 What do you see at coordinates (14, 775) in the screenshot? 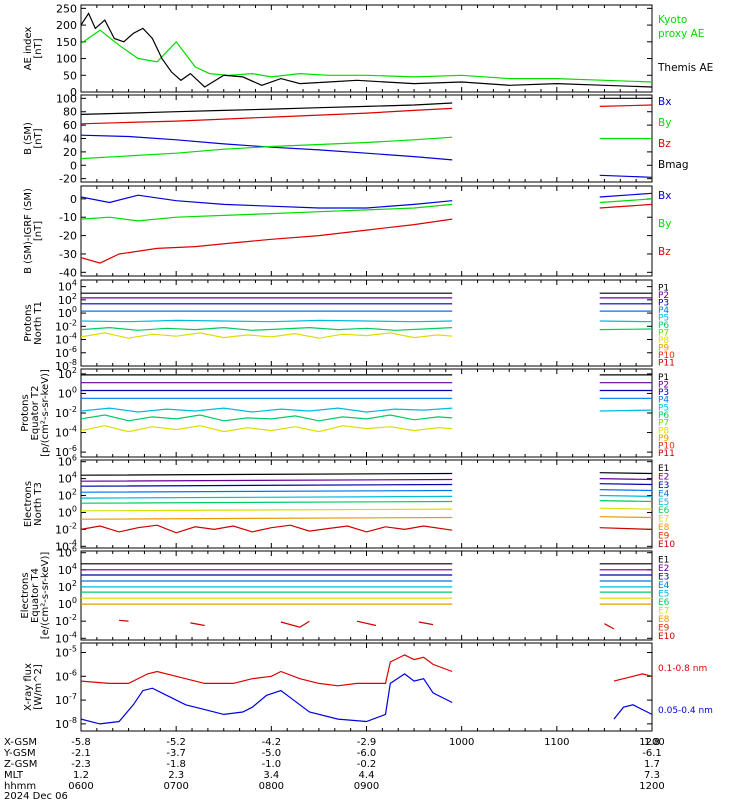
I see `orbit-row-label-mlt: MLT` at bounding box center [14, 775].